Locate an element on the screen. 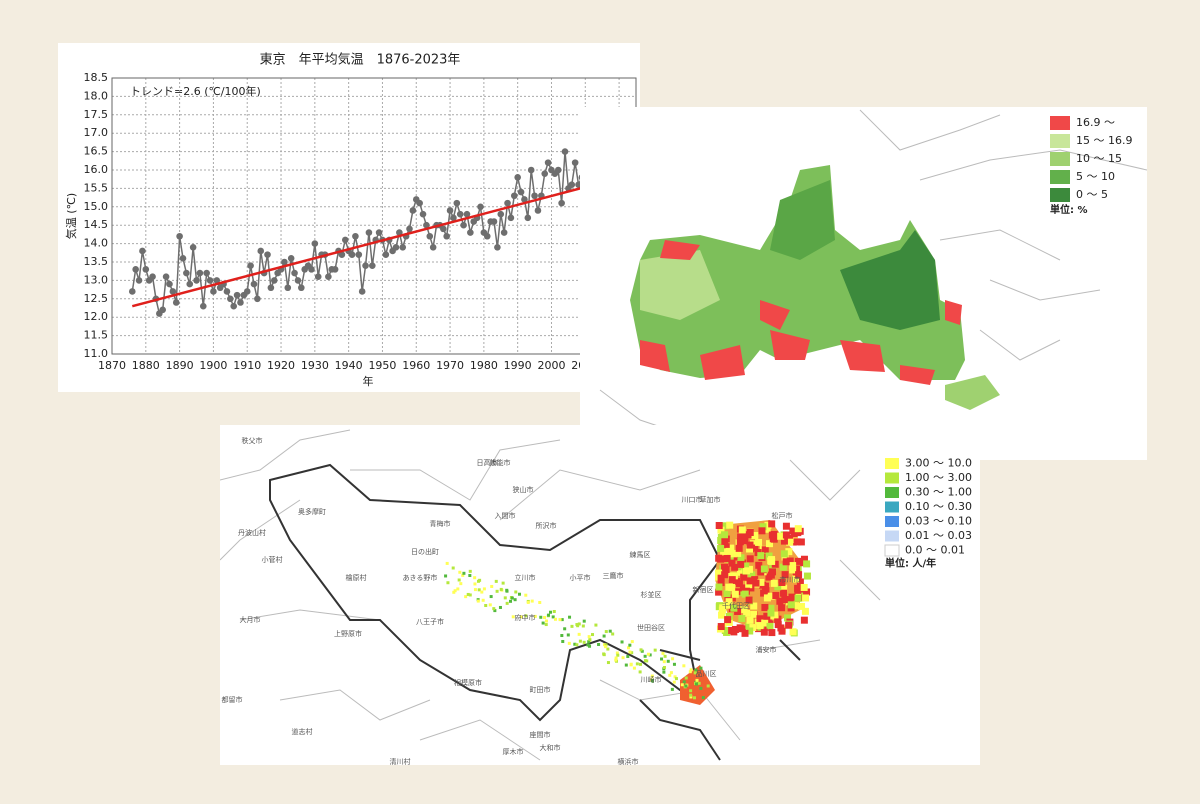  island is located at coordinates (972, 392).